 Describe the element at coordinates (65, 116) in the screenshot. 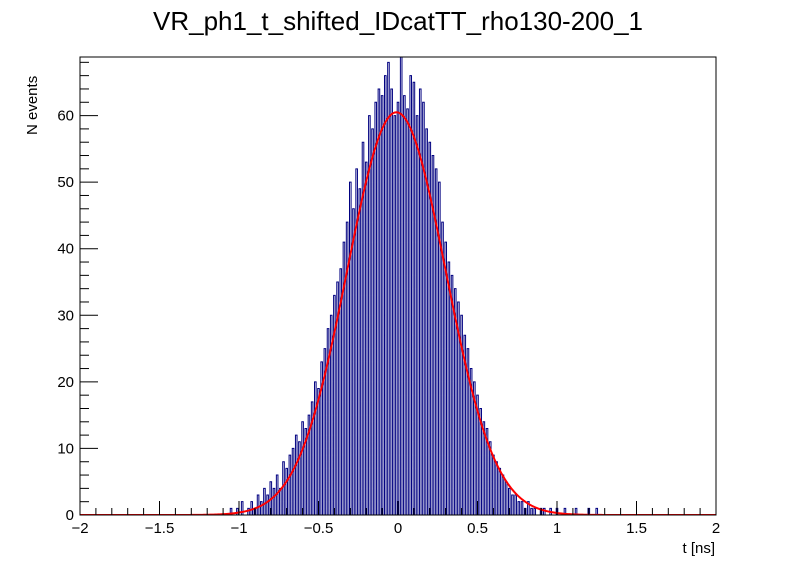

I see `y-tick-label: 60` at that location.